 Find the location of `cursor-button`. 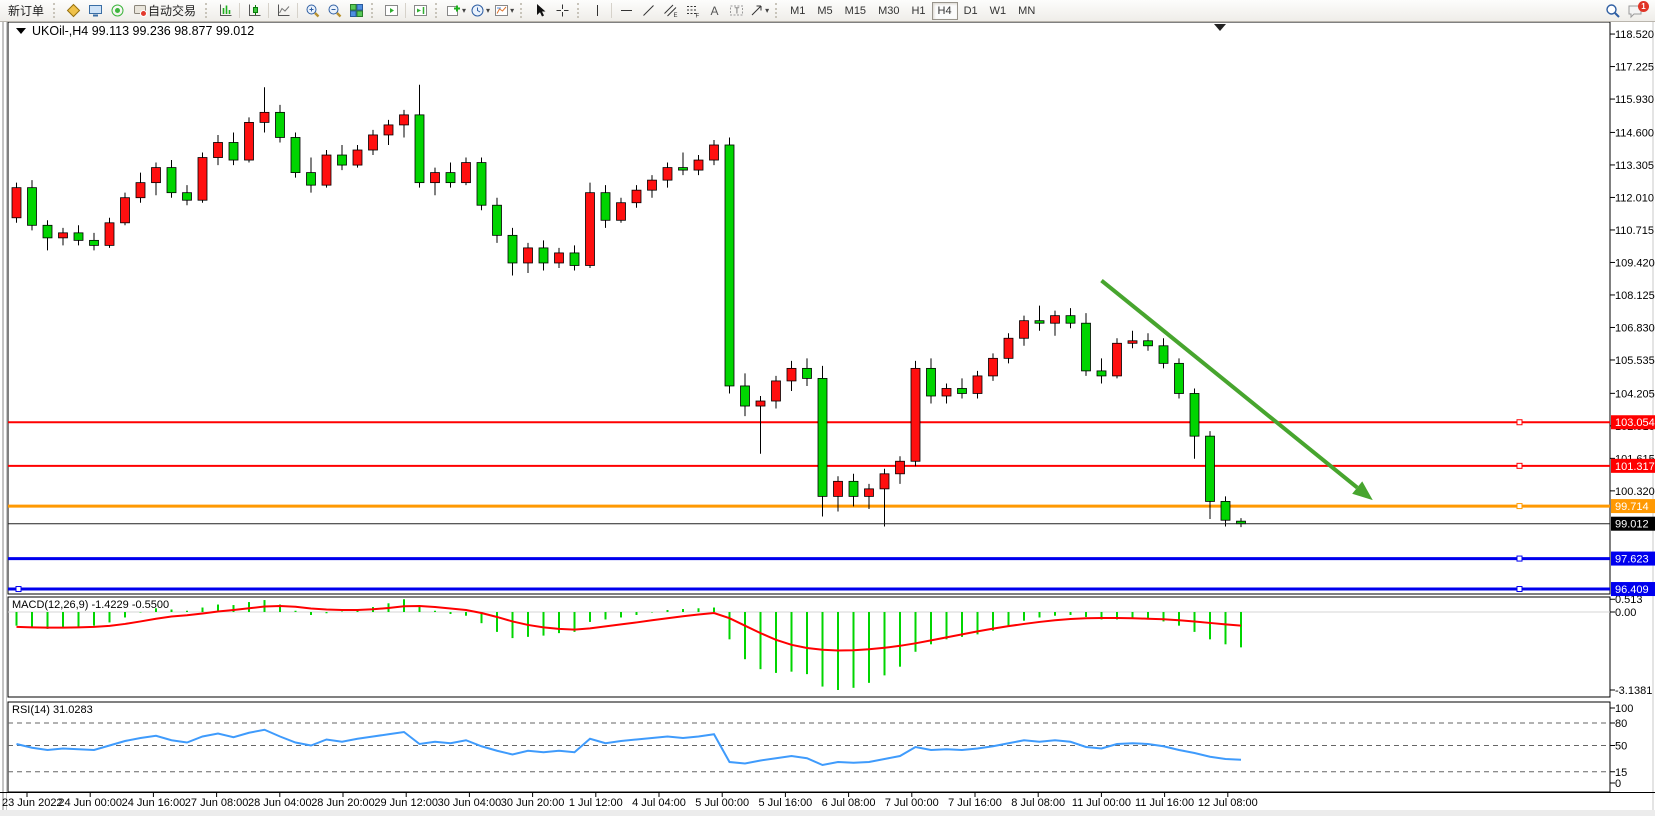

cursor-button is located at coordinates (540, 11).